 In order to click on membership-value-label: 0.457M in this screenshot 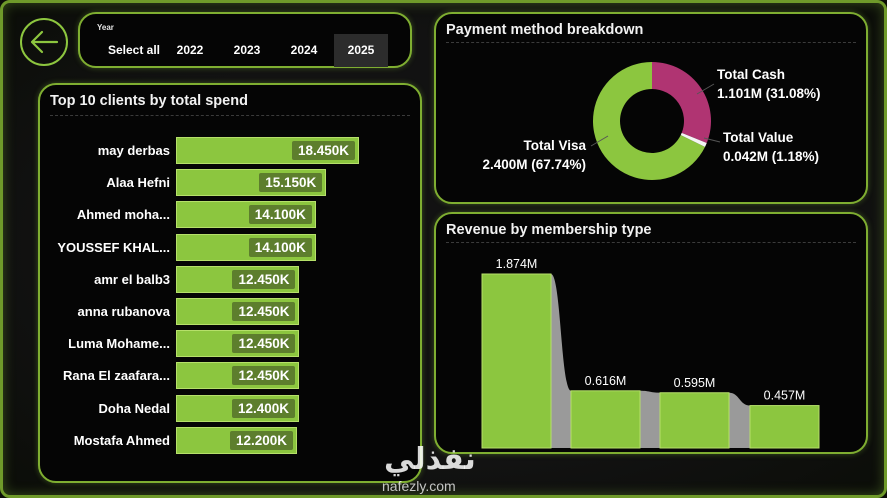, I will do `click(785, 396)`.